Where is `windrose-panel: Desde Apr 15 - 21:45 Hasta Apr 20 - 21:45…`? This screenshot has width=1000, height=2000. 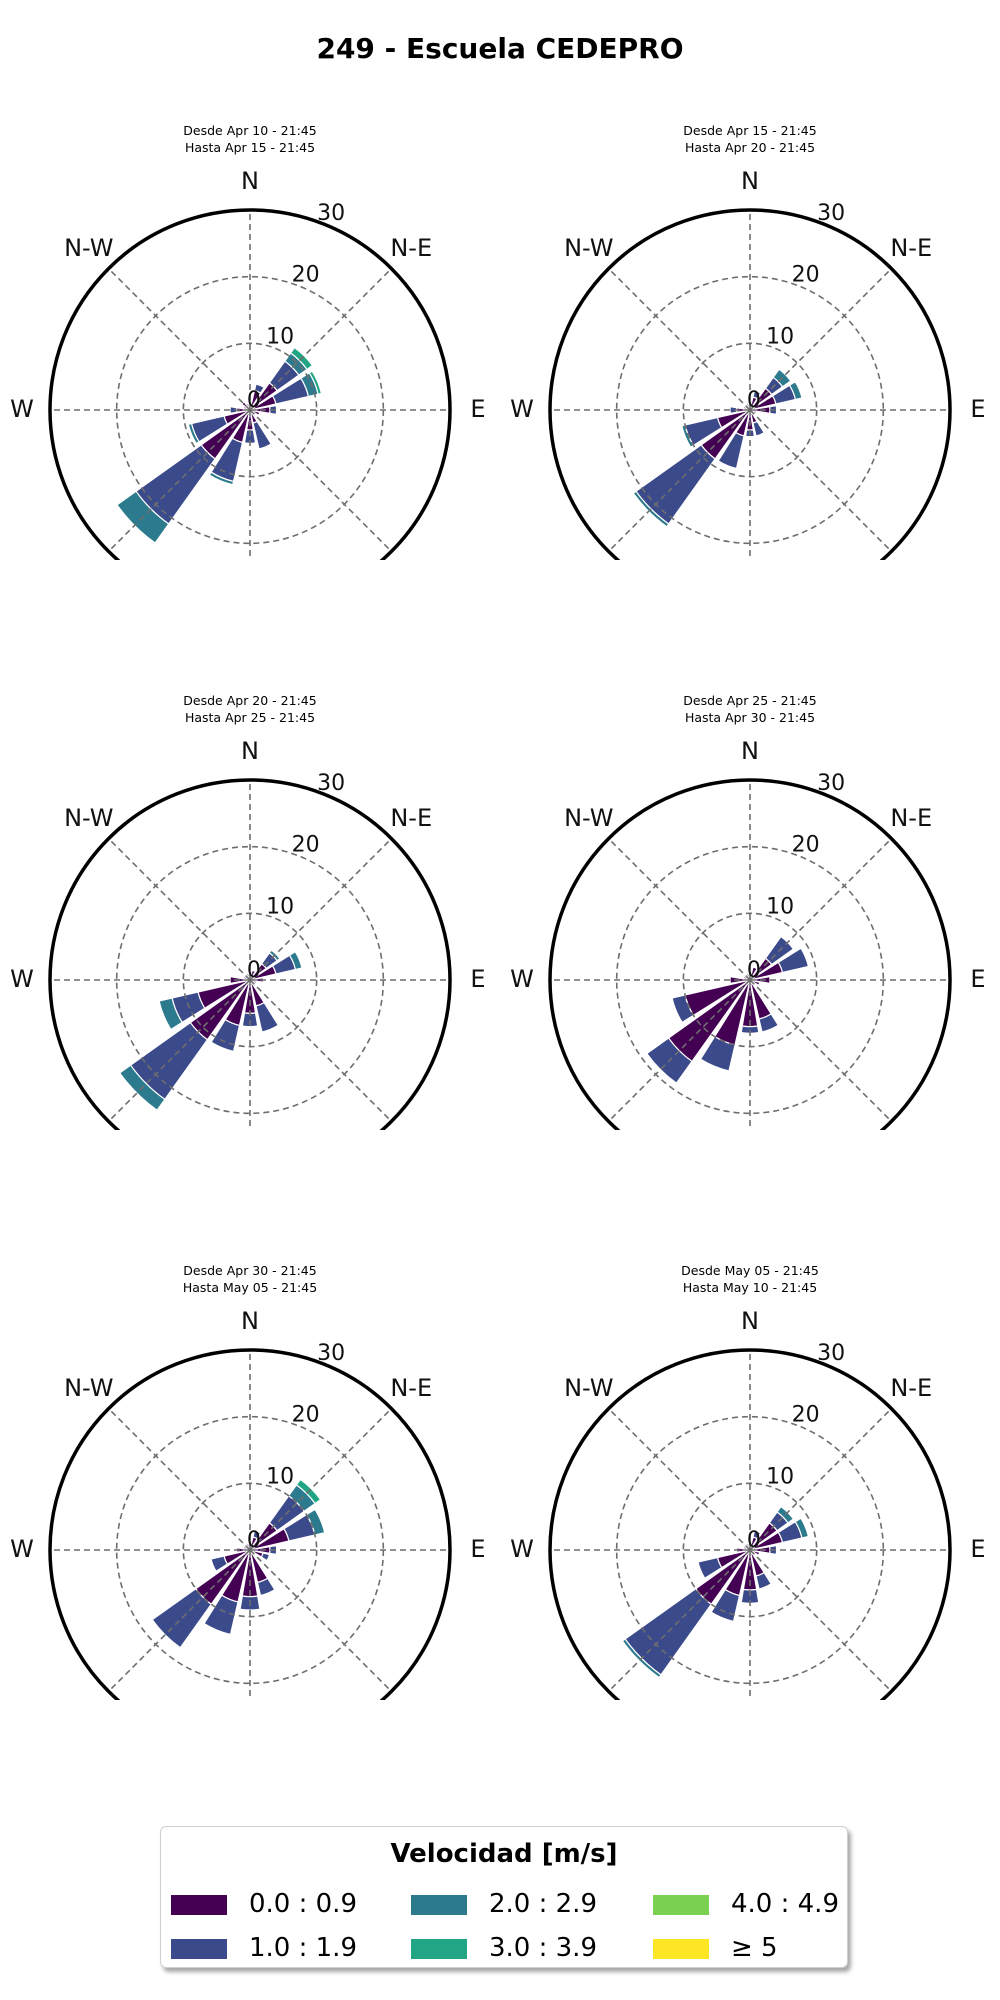
windrose-panel: Desde Apr 15 - 21:45 Hasta Apr 20 - 21:45… is located at coordinates (750, 285).